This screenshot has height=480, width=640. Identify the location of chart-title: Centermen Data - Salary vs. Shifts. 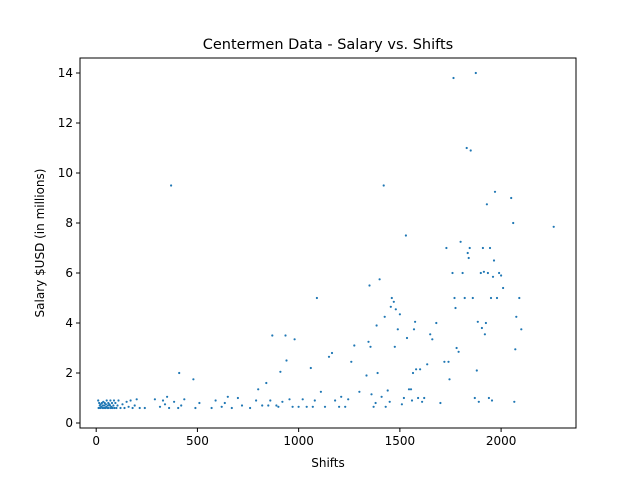
(328, 45).